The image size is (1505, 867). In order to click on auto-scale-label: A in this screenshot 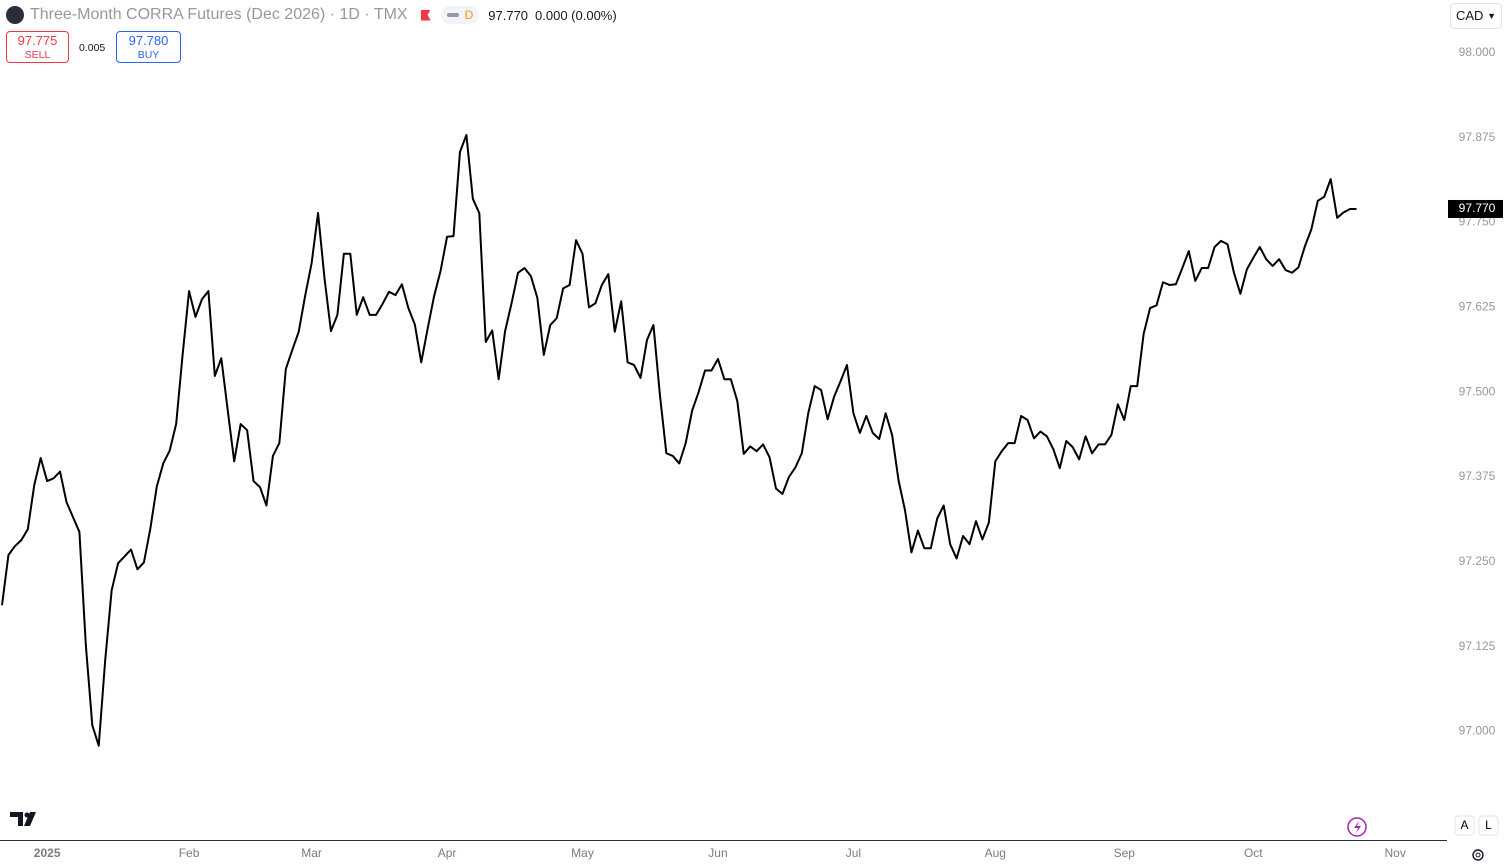, I will do `click(1464, 825)`.